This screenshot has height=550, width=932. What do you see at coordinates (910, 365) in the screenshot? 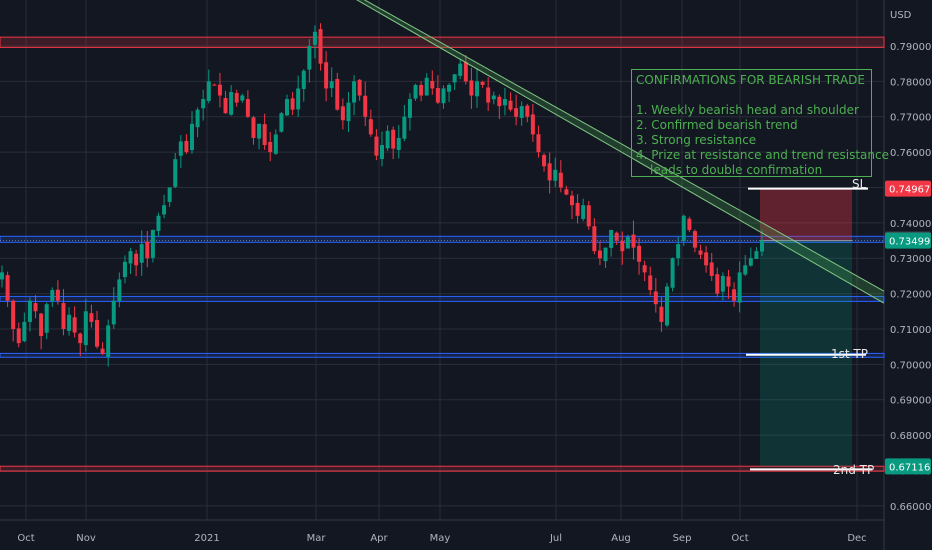
I see `y-tick-label: 0.70000` at bounding box center [910, 365].